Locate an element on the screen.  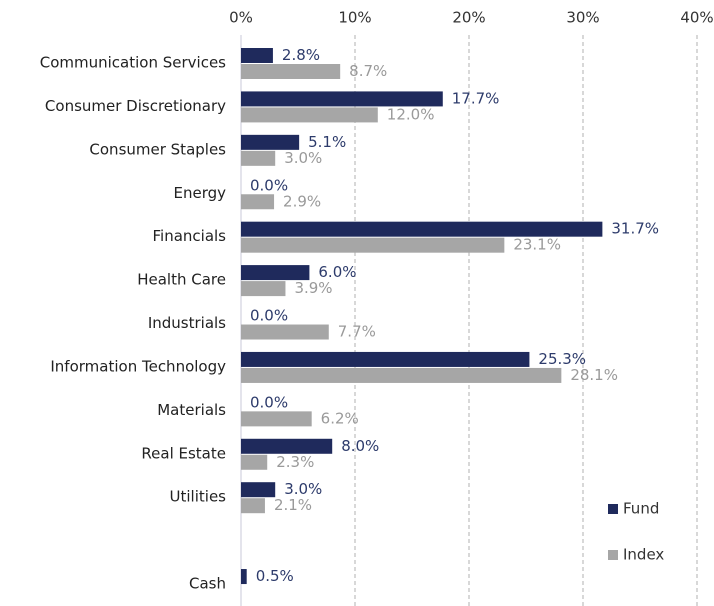
category-label: Energy is located at coordinates (199, 193).